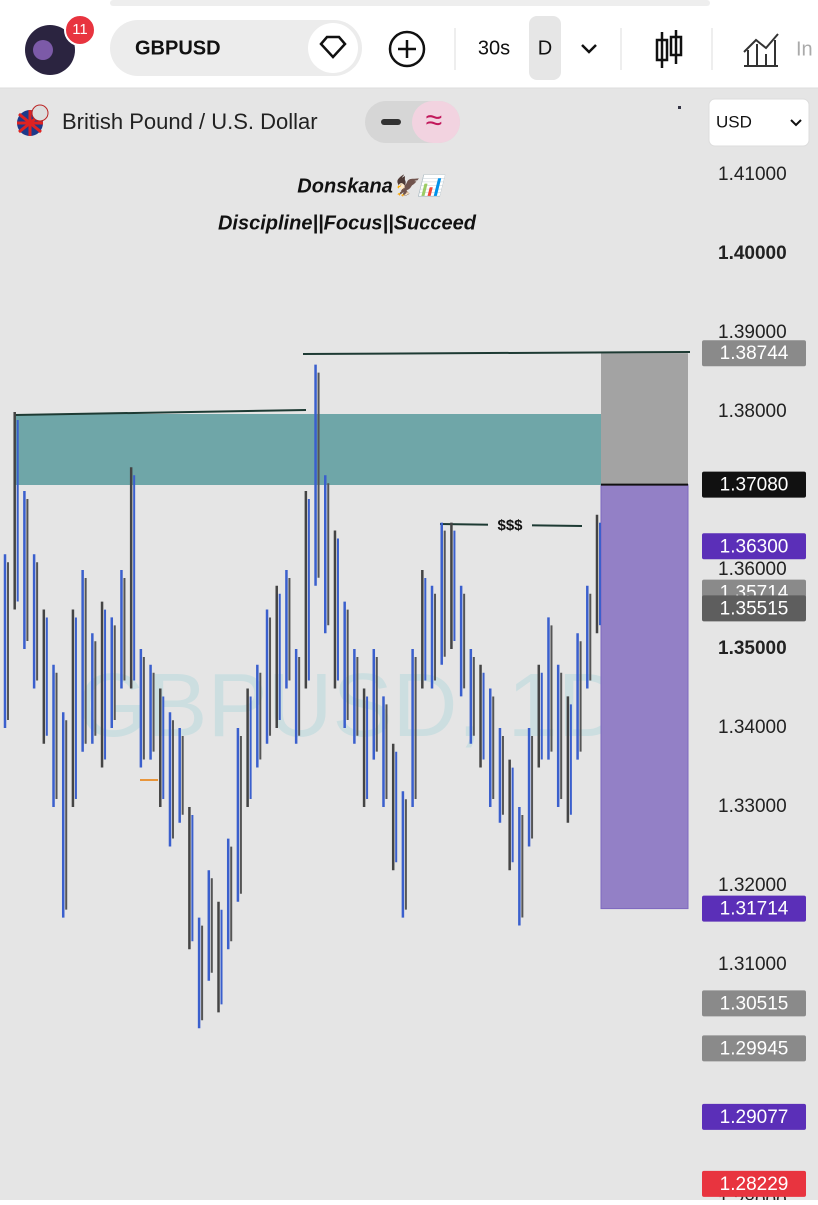  What do you see at coordinates (752, 727) in the screenshot?
I see `price-tick-label: 1.34000` at bounding box center [752, 727].